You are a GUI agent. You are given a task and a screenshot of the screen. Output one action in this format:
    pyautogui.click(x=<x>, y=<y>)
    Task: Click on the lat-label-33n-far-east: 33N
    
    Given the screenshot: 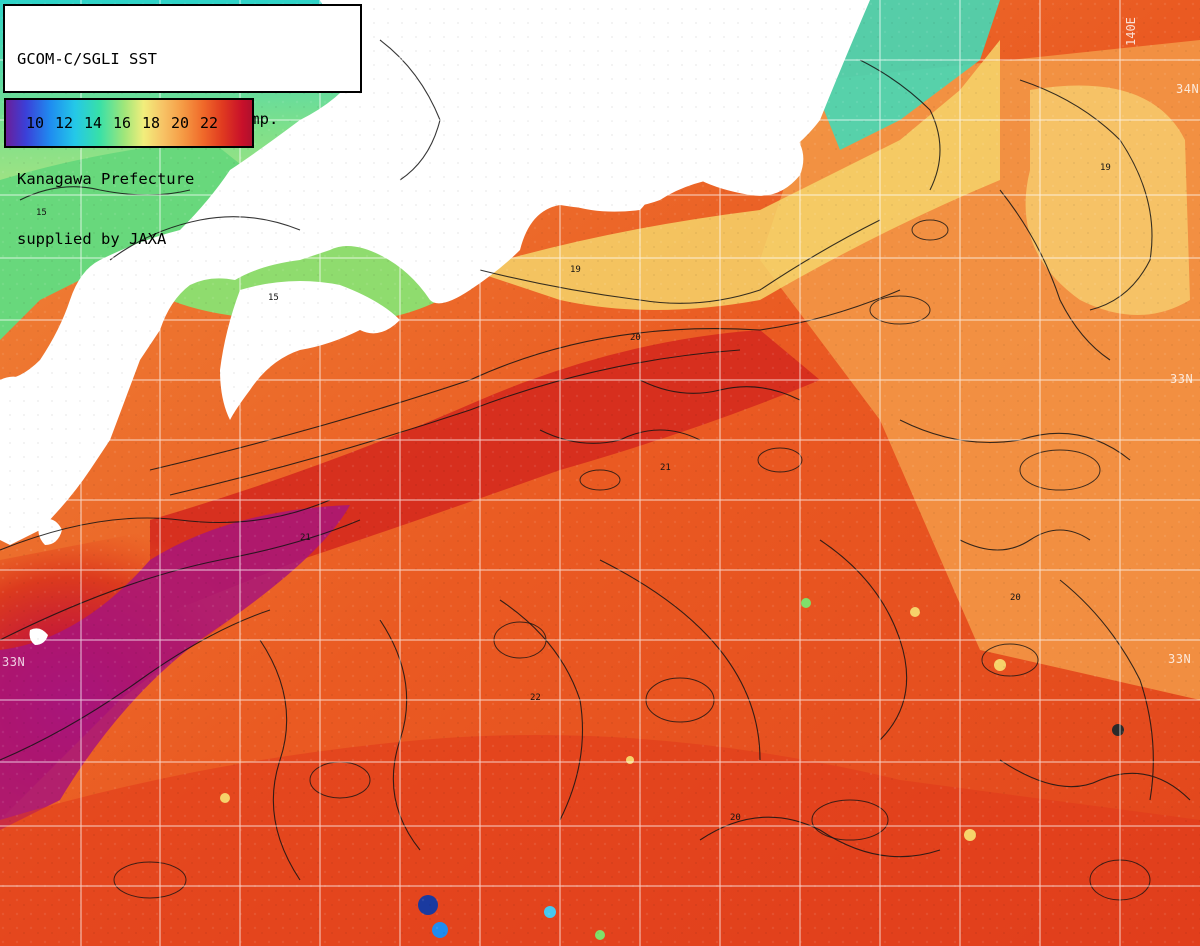 What is the action you would take?
    pyautogui.click(x=1180, y=659)
    